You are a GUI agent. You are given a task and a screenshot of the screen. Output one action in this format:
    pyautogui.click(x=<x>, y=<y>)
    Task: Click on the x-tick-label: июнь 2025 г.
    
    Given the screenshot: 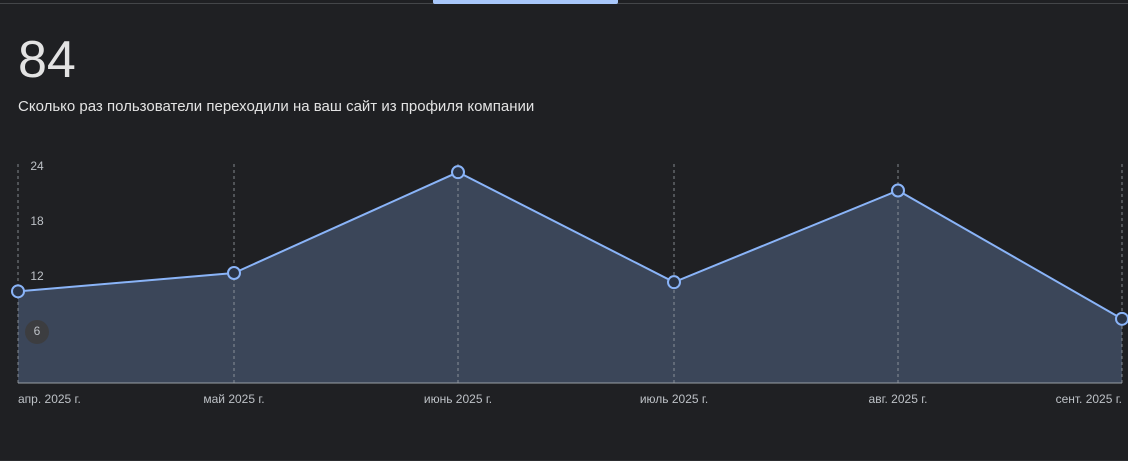 What is the action you would take?
    pyautogui.click(x=458, y=399)
    